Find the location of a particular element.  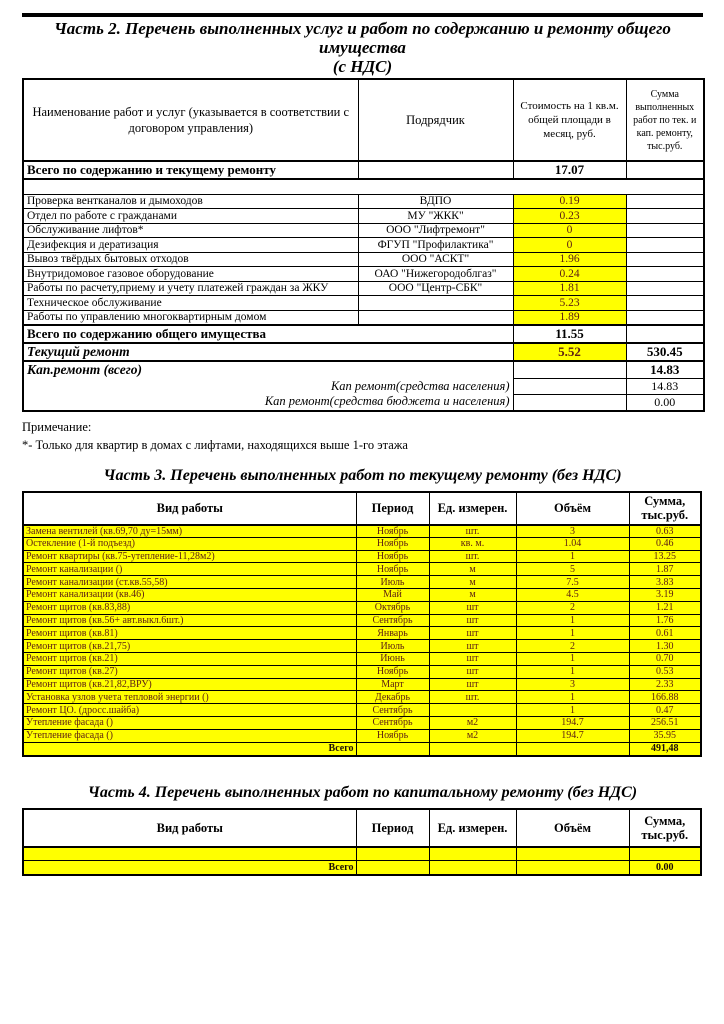

part3-value-cell: 13.25 is located at coordinates (665, 556).